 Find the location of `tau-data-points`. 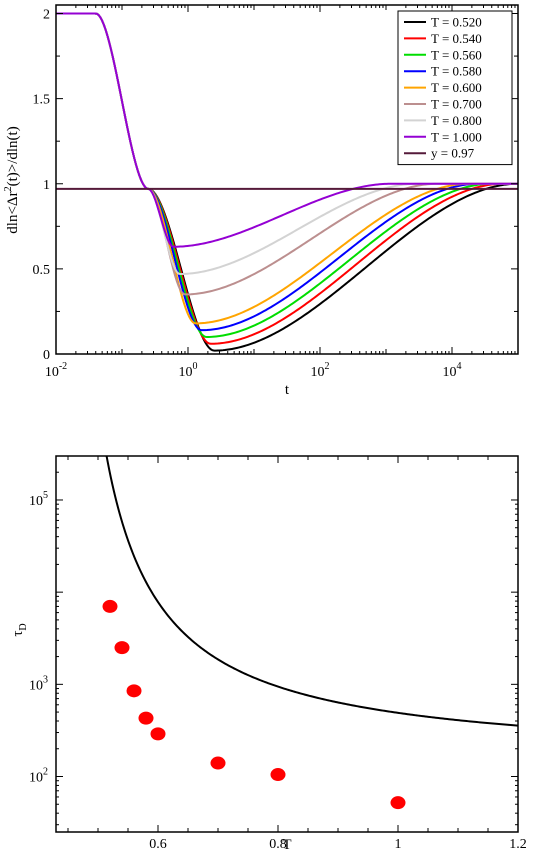

tau-data-points is located at coordinates (254, 704).